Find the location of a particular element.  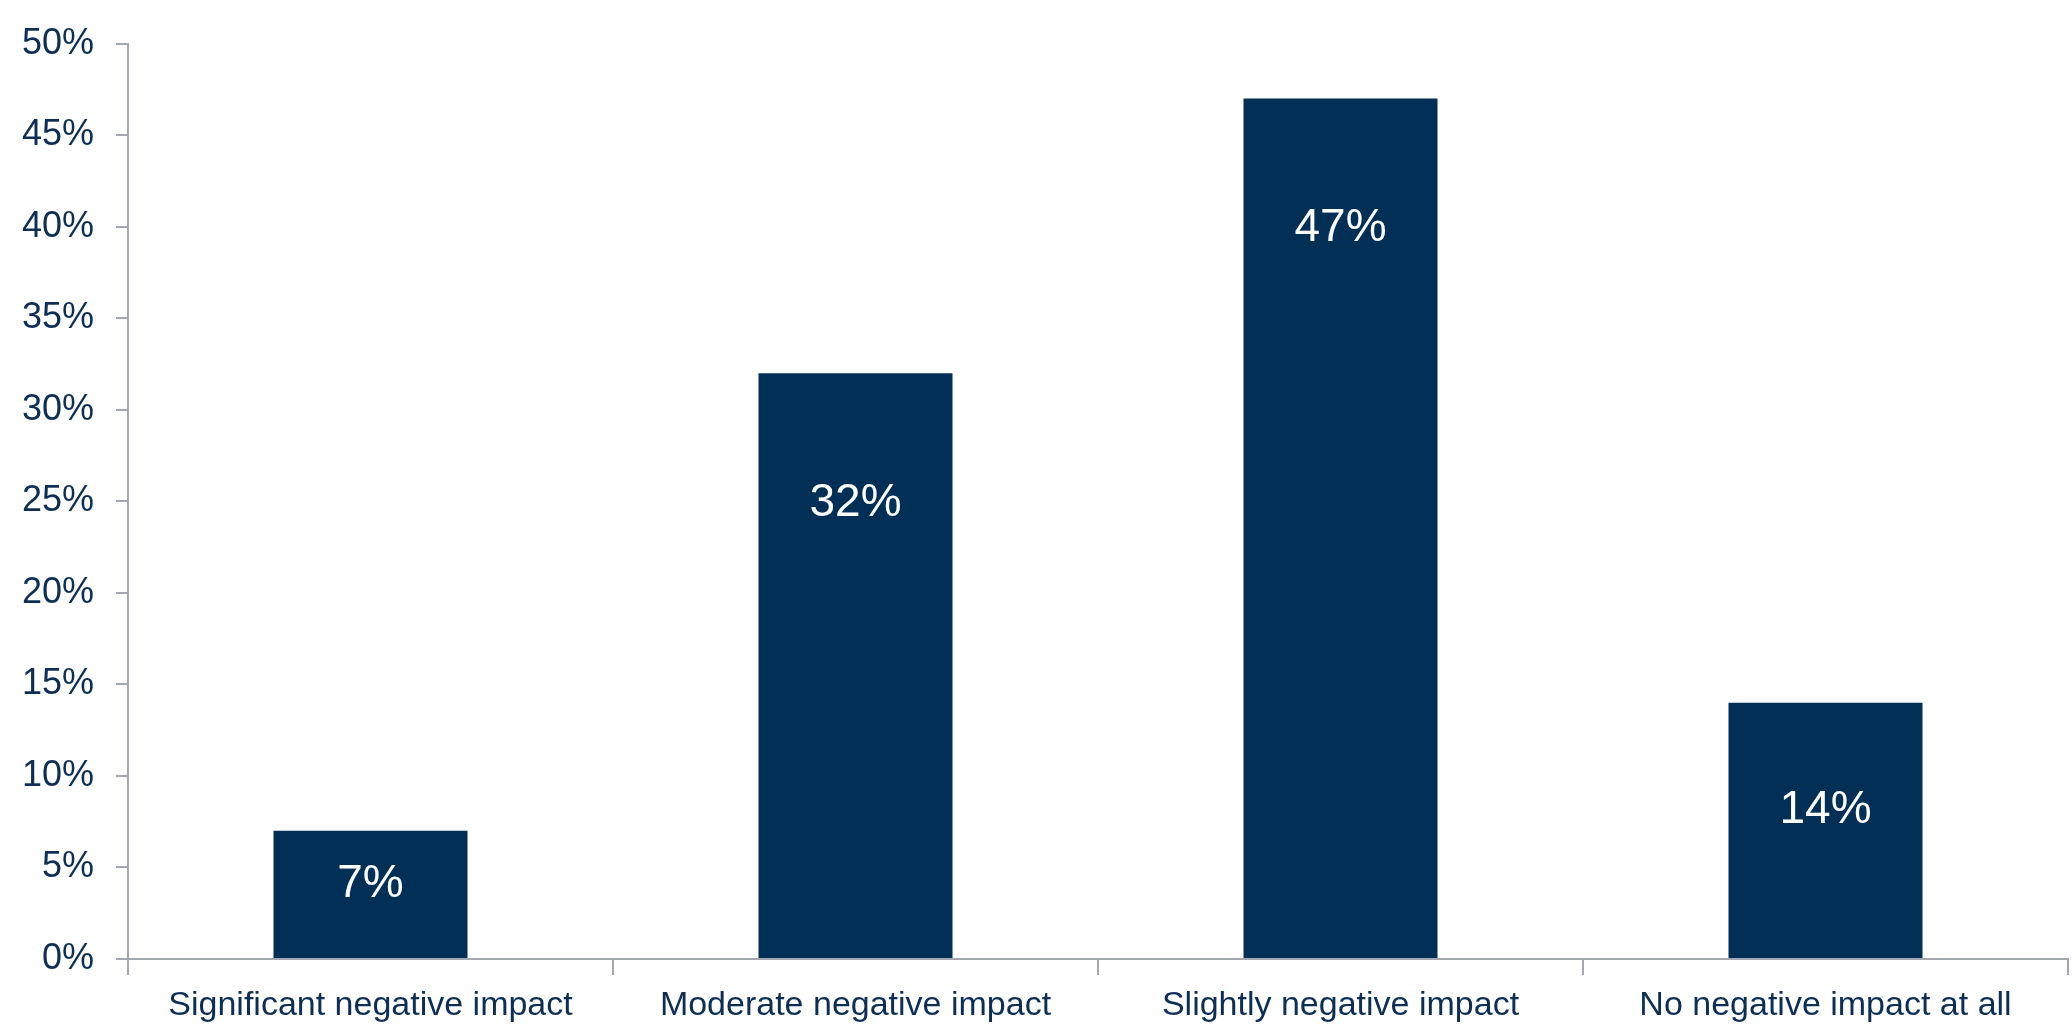

y-tick-label: 45% is located at coordinates (57, 133).